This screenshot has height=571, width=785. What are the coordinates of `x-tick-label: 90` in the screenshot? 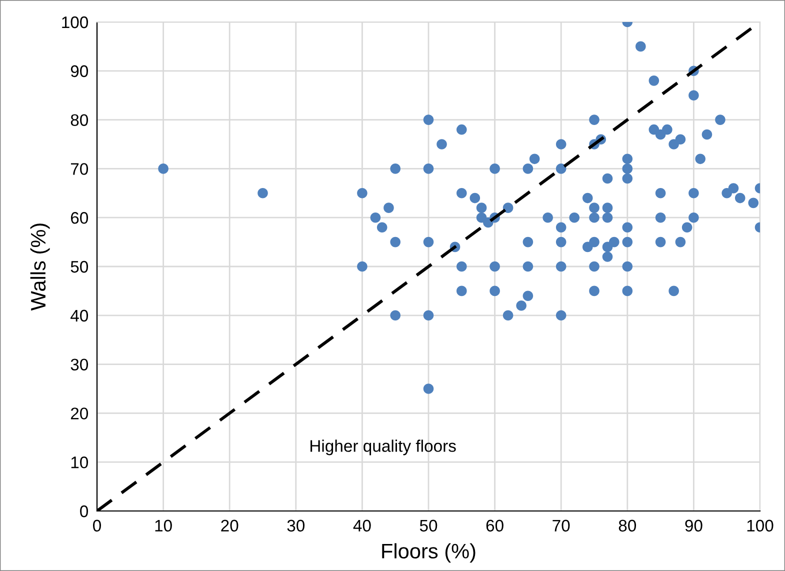 It's located at (693, 526).